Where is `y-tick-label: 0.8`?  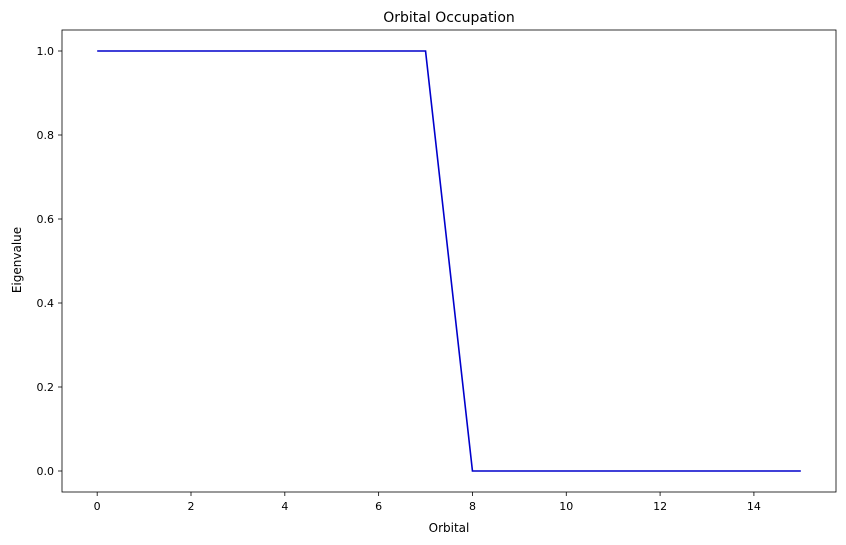
y-tick-label: 0.8 is located at coordinates (46, 135).